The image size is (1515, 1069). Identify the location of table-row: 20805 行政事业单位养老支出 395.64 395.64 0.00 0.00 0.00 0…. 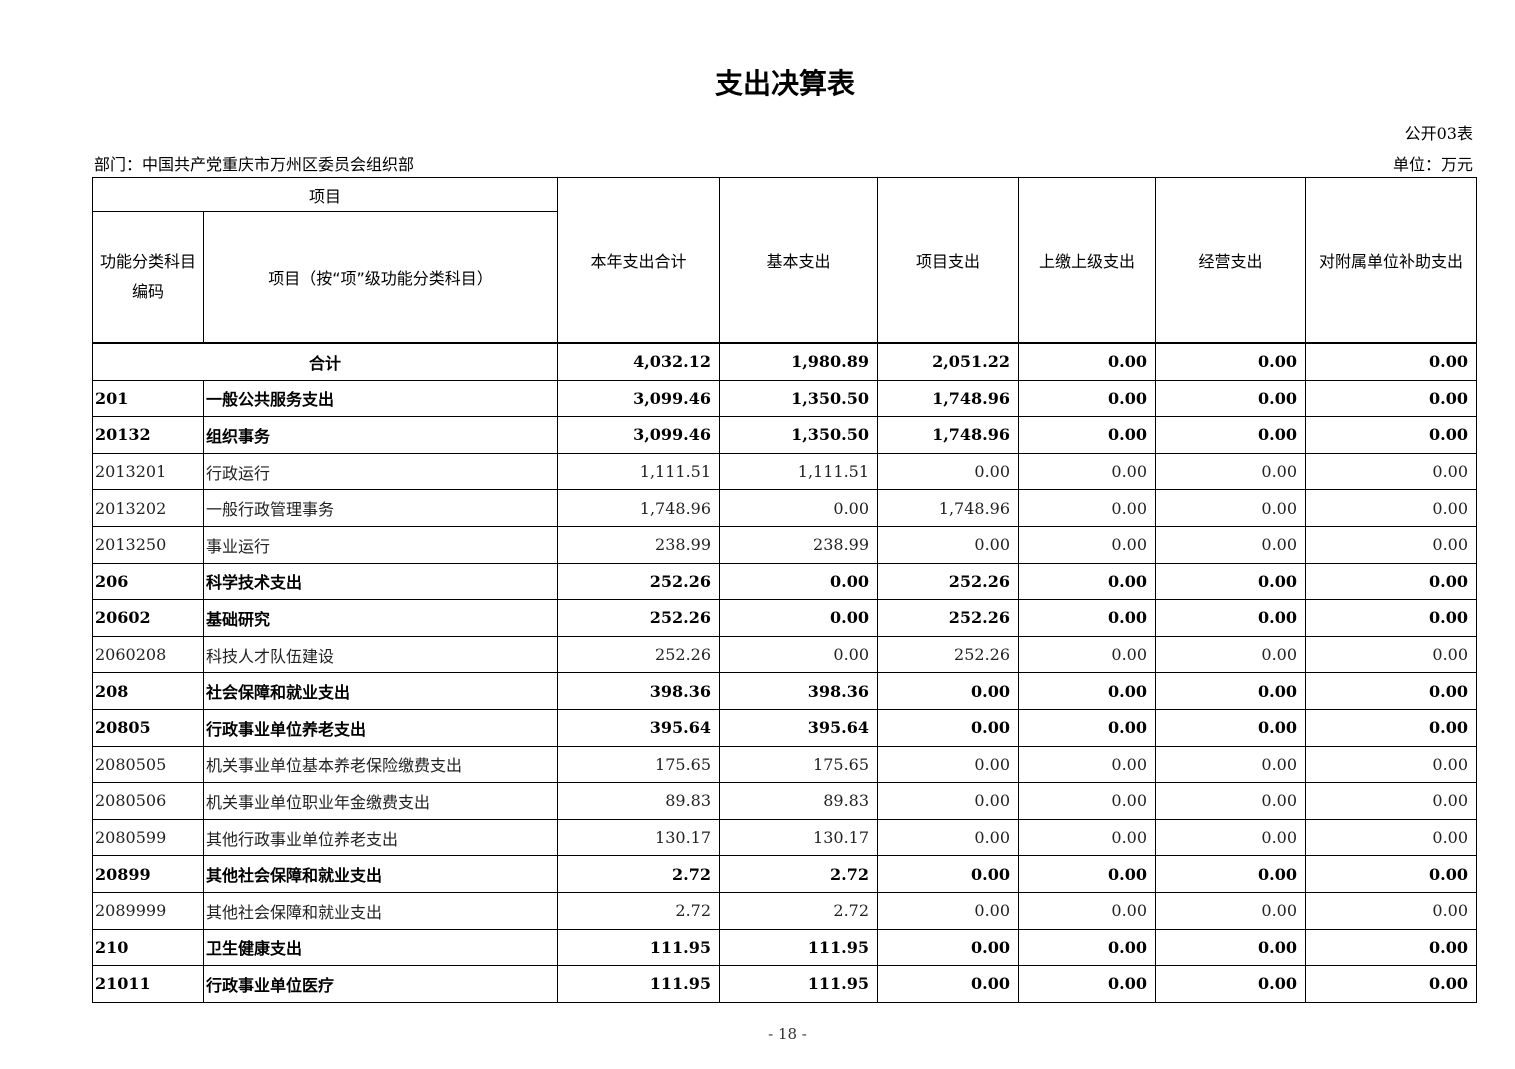
(785, 727).